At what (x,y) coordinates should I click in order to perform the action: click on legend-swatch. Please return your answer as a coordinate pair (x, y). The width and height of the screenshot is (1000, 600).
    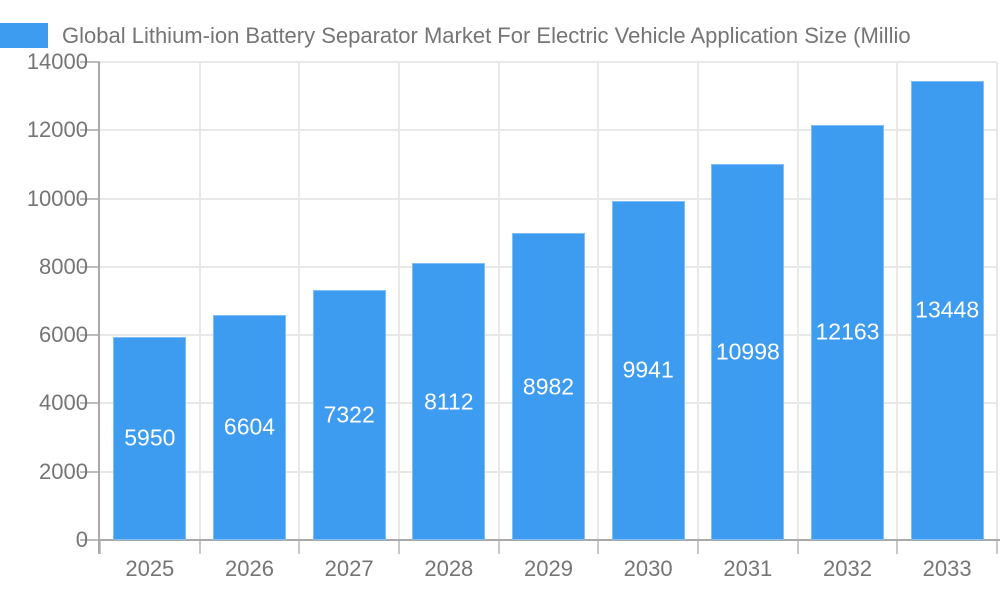
    Looking at the image, I should click on (24, 35).